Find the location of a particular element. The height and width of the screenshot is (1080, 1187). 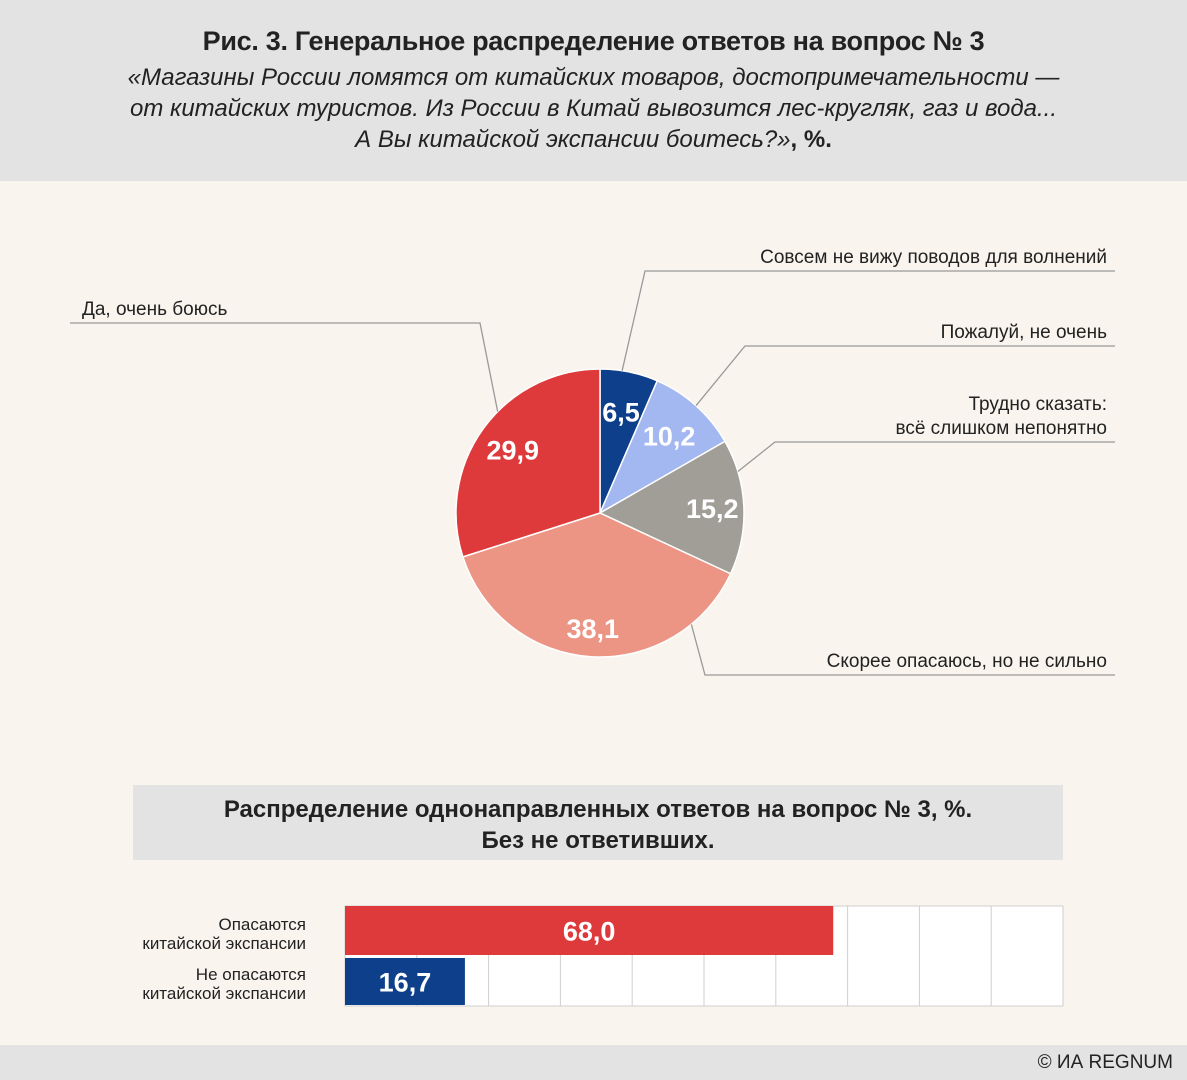

leader-somewhat is located at coordinates (902, 650).